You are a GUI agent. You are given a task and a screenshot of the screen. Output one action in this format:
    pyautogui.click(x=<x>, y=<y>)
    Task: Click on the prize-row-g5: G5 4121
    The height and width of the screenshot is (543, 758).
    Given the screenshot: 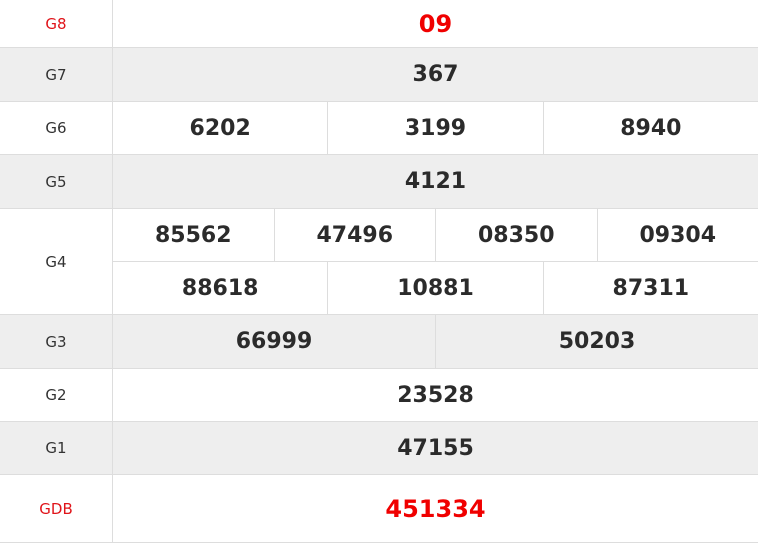 What is the action you would take?
    pyautogui.click(x=379, y=182)
    